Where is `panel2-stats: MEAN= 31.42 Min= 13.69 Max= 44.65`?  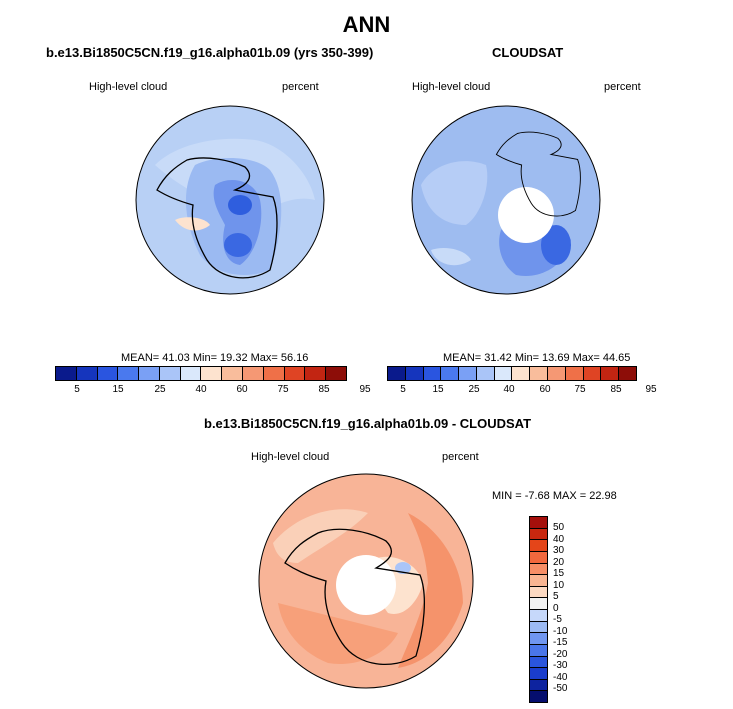
panel2-stats: MEAN= 31.42 Min= 13.69 Max= 44.65 is located at coordinates (537, 358).